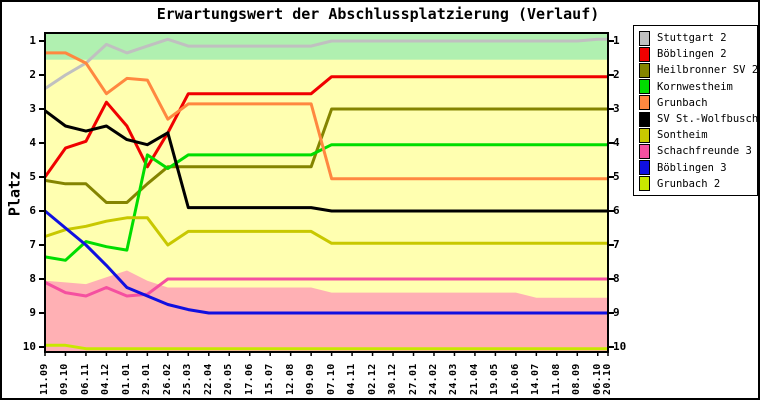 The height and width of the screenshot is (400, 760). I want to click on legend-label: Böblingen 2, so click(692, 54).